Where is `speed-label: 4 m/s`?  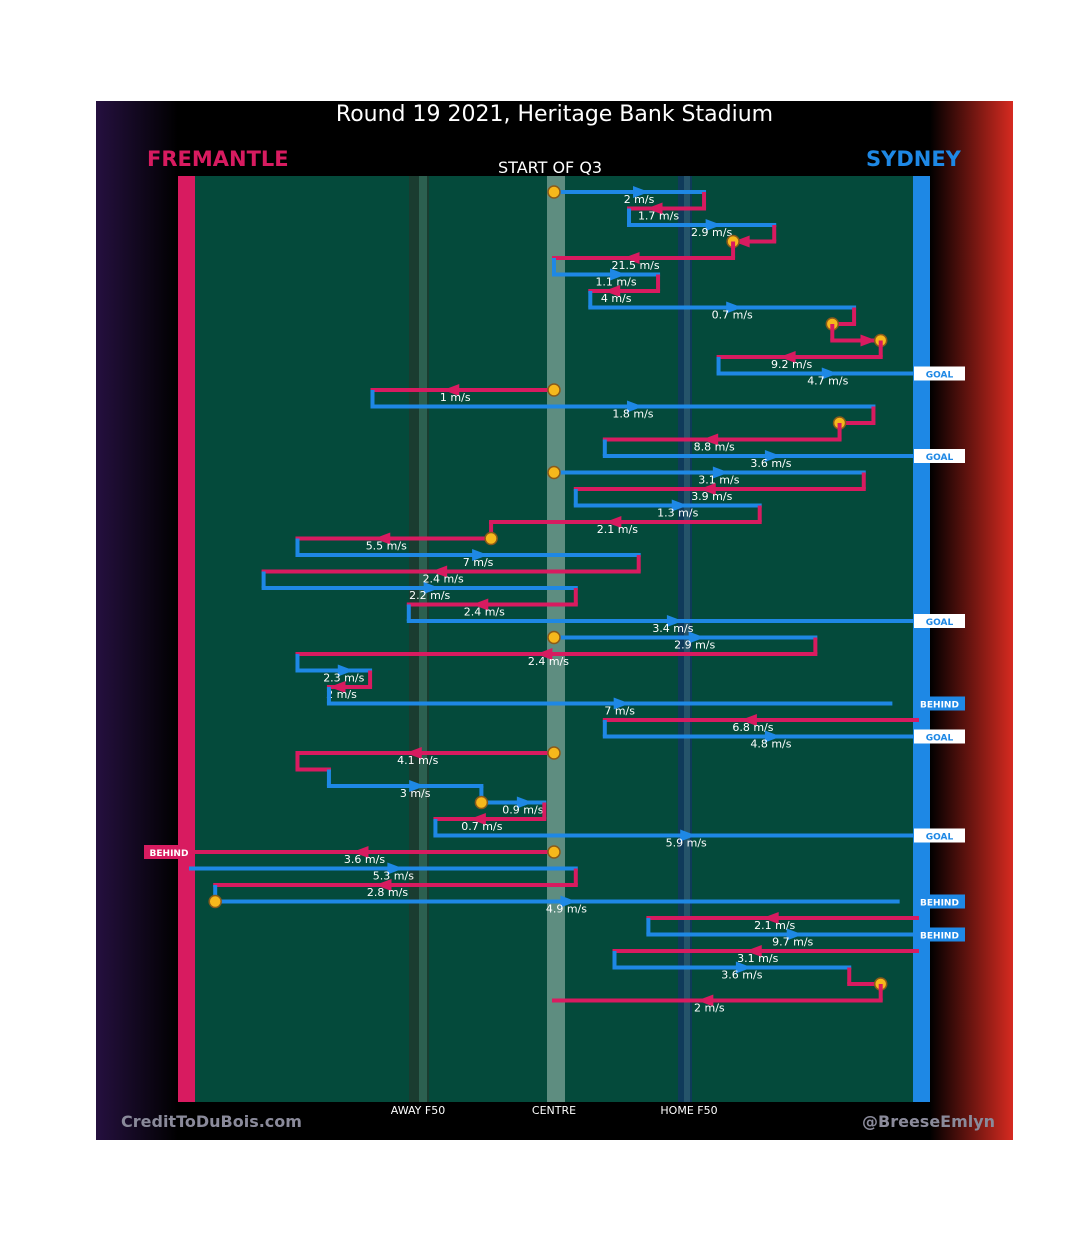 speed-label: 4 m/s is located at coordinates (616, 298).